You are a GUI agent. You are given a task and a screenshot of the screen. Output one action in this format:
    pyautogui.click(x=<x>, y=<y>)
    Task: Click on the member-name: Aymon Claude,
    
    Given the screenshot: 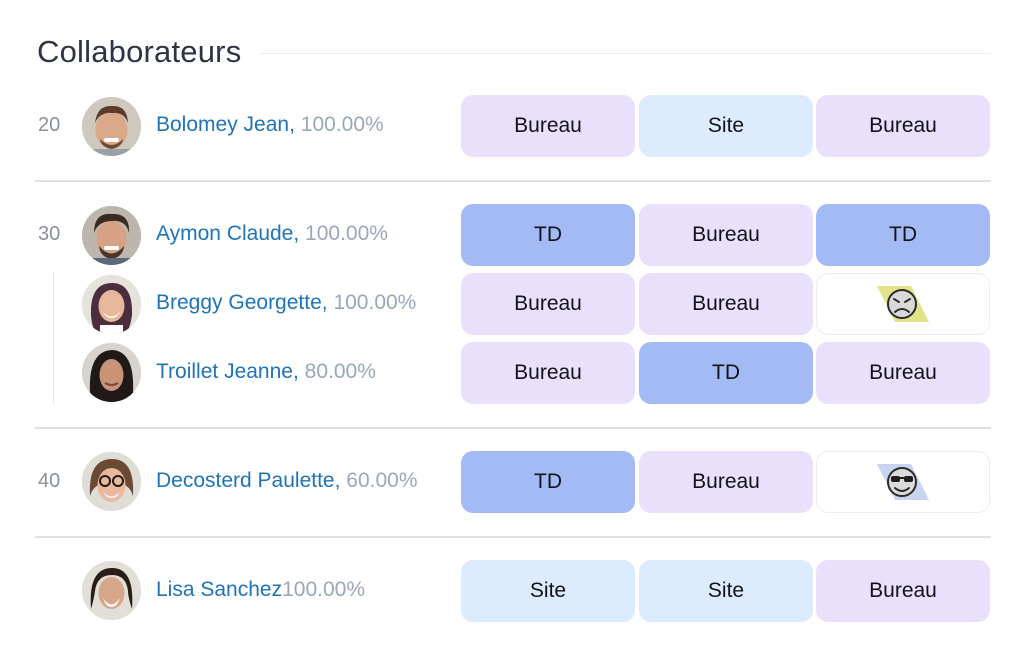 What is the action you would take?
    pyautogui.click(x=228, y=233)
    